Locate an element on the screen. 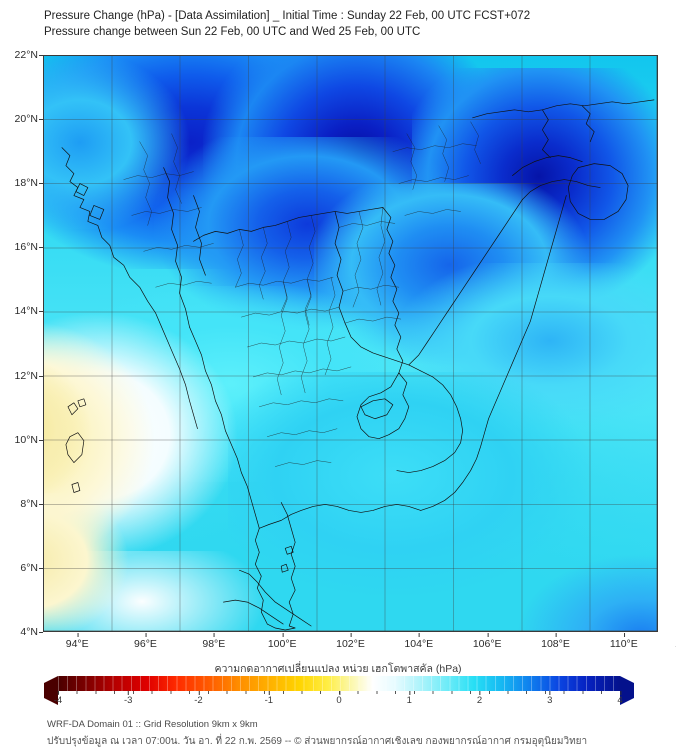 The width and height of the screenshot is (676, 756). colorbar-label--4: -4 is located at coordinates (58, 698).